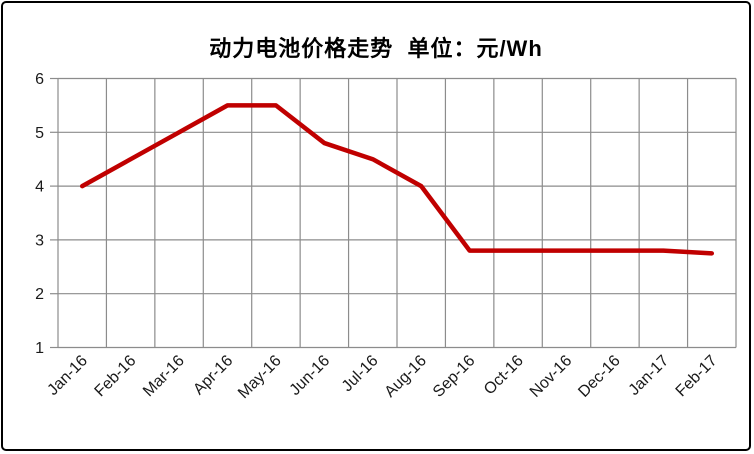 This screenshot has height=454, width=754. Describe the element at coordinates (39, 294) in the screenshot. I see `y-axis-label: 2` at that location.